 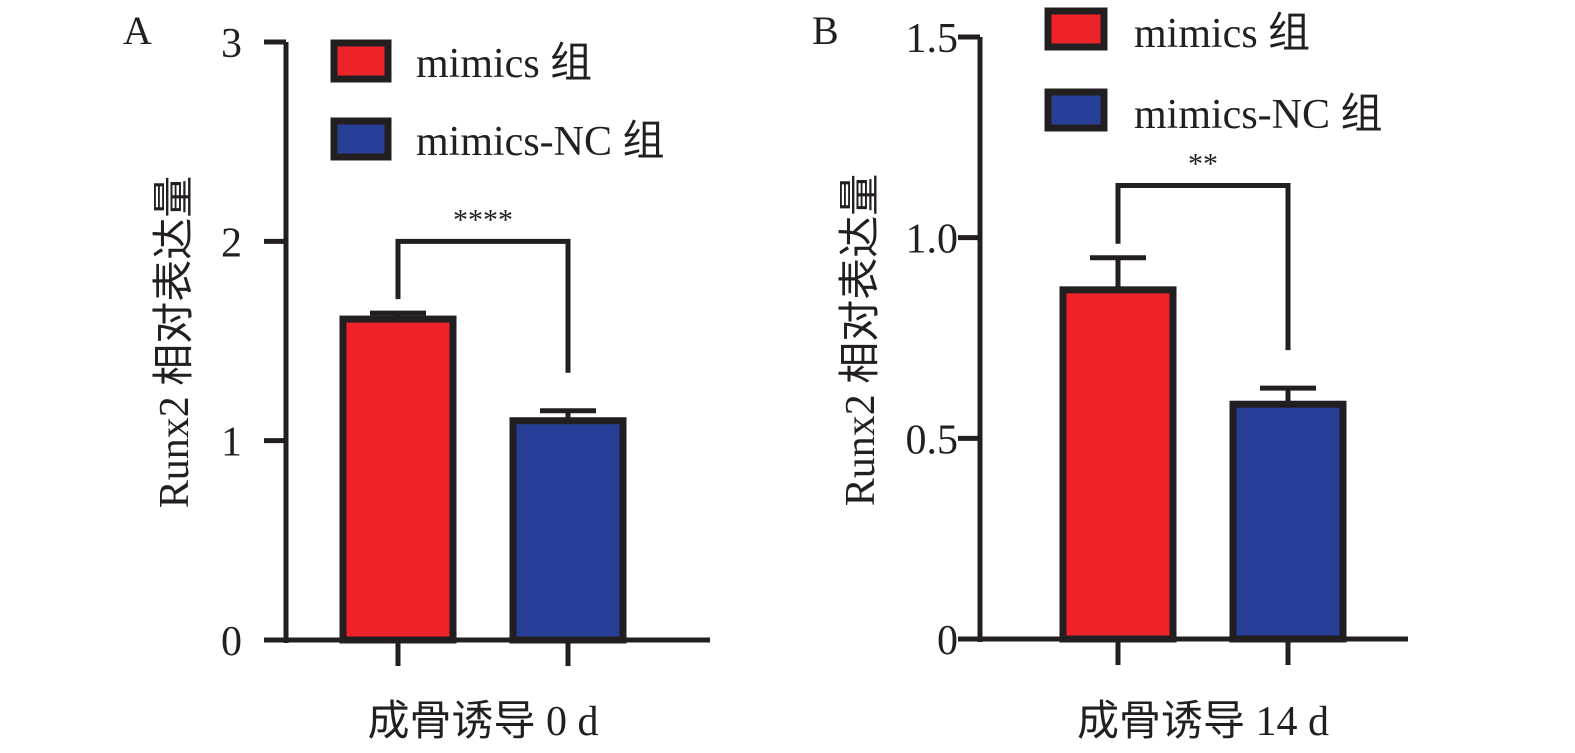 What do you see at coordinates (482, 722) in the screenshot?
I see `x-axis-label: 成骨诱导 0 d` at bounding box center [482, 722].